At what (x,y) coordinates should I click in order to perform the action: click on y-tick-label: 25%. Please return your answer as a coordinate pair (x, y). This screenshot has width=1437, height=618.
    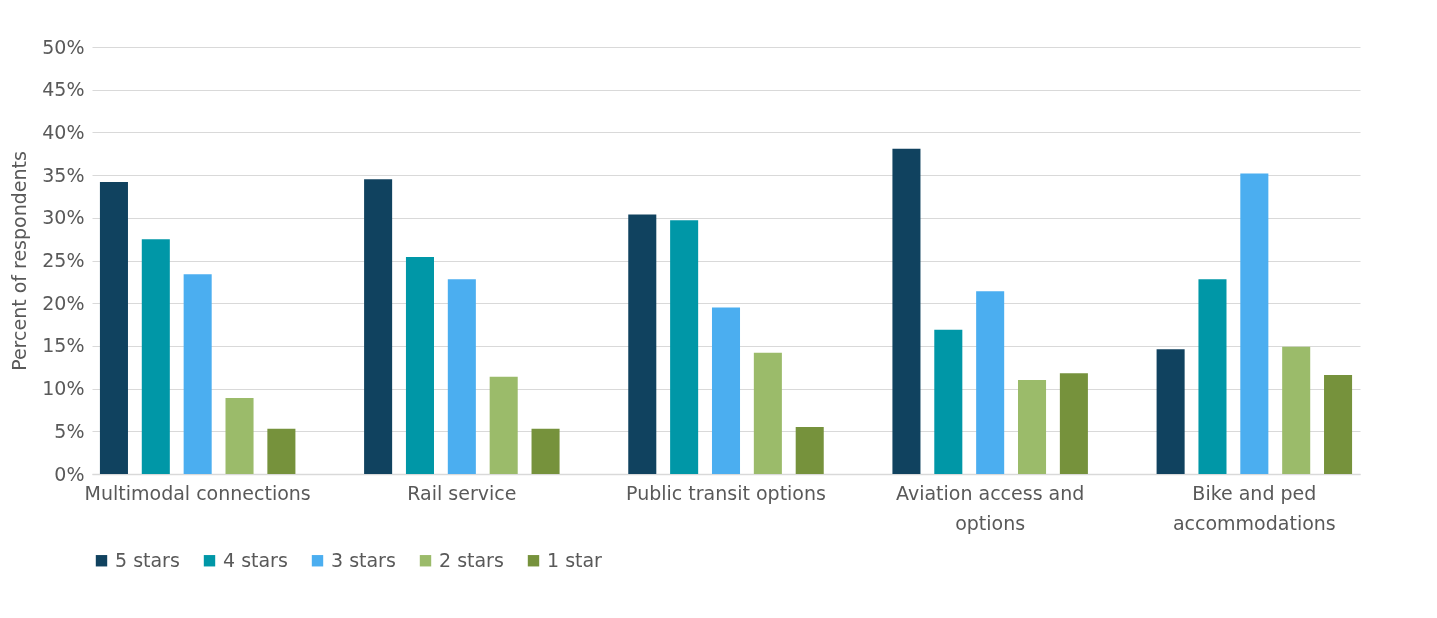
    Looking at the image, I should click on (63, 260).